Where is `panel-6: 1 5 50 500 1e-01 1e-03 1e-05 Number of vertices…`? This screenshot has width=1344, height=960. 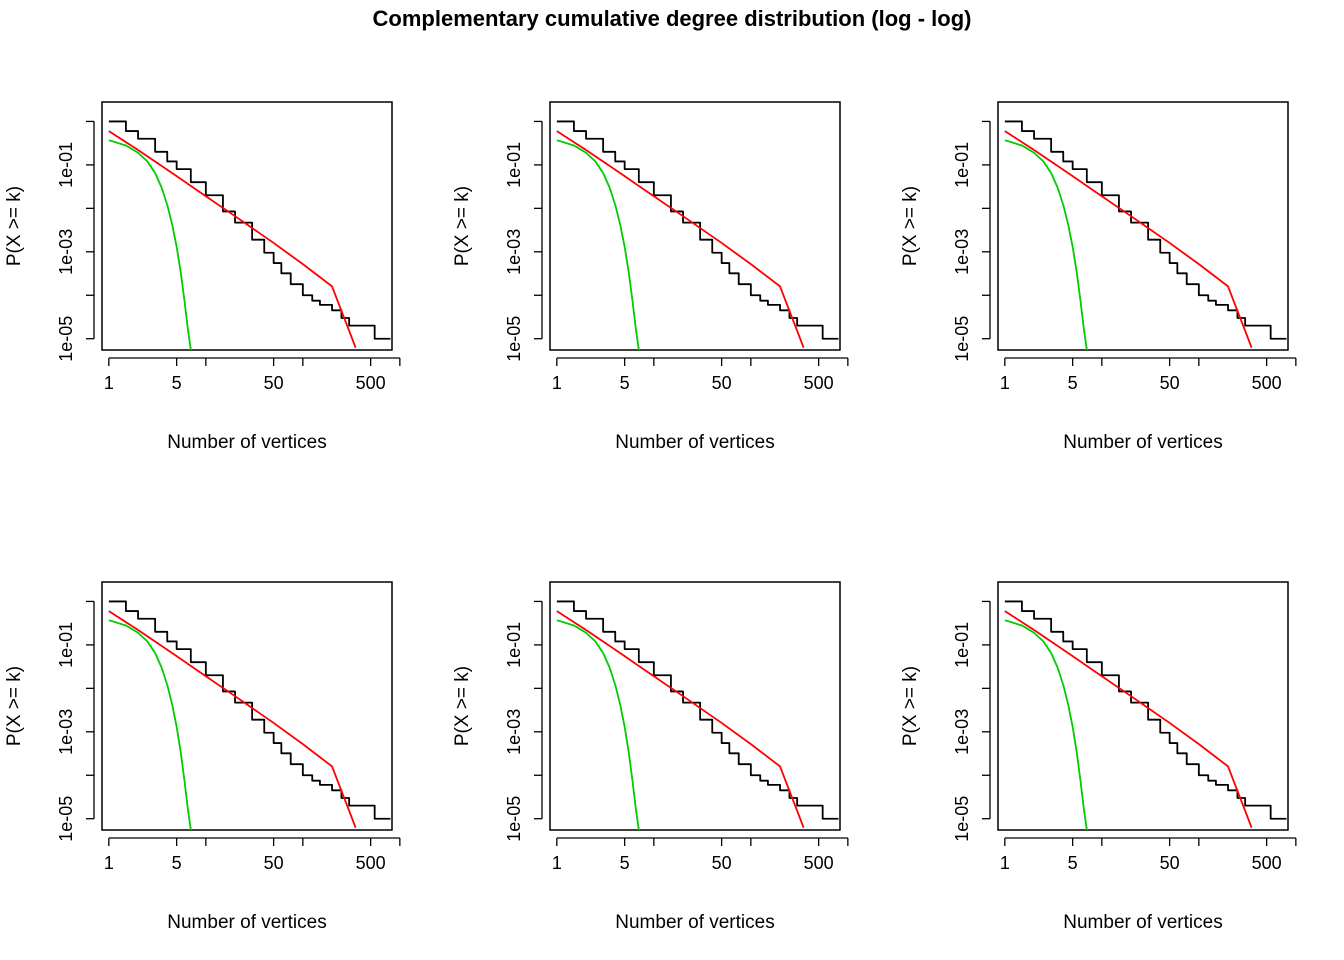 panel-6: 1 5 50 500 1e-01 1e-03 1e-05 Number of vertices… is located at coordinates (1098, 757).